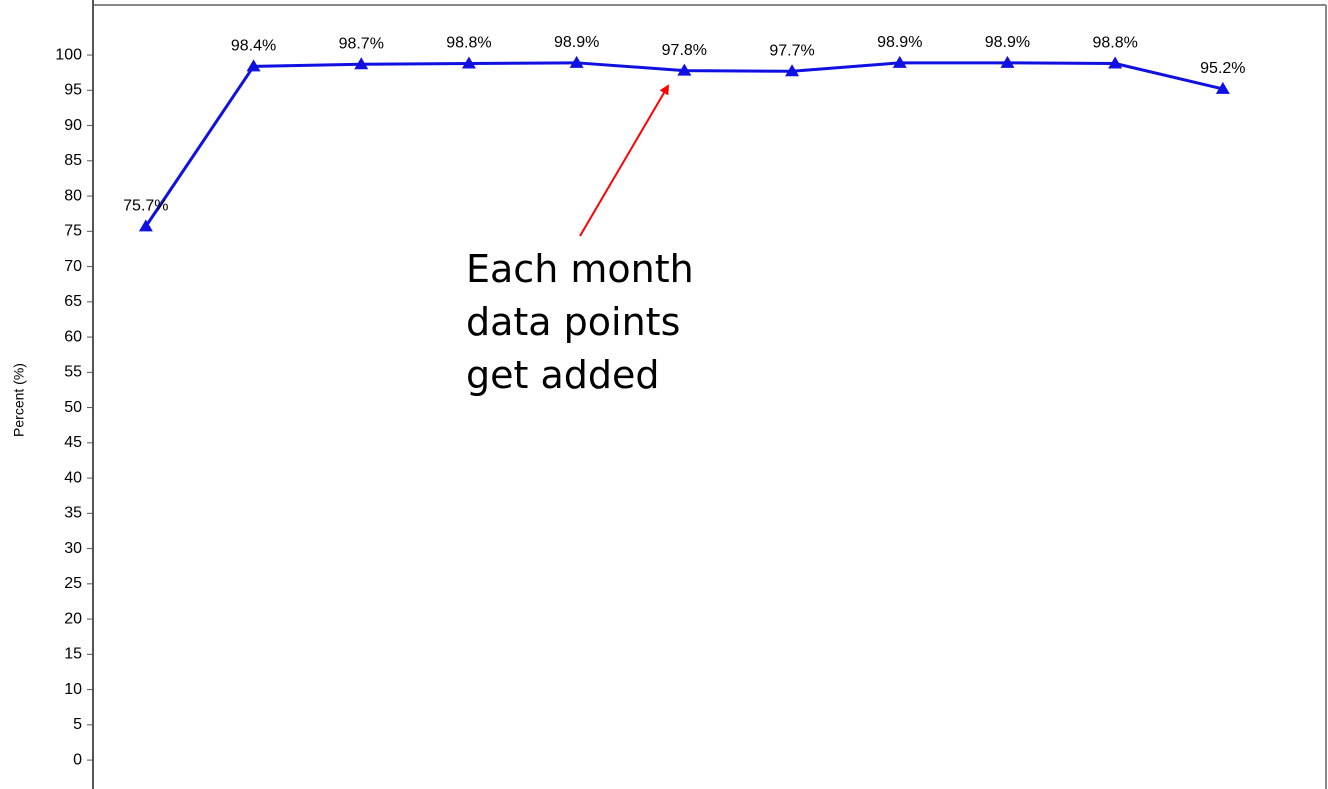 The height and width of the screenshot is (789, 1328). What do you see at coordinates (73, 125) in the screenshot?
I see `y-tick-label: 90` at bounding box center [73, 125].